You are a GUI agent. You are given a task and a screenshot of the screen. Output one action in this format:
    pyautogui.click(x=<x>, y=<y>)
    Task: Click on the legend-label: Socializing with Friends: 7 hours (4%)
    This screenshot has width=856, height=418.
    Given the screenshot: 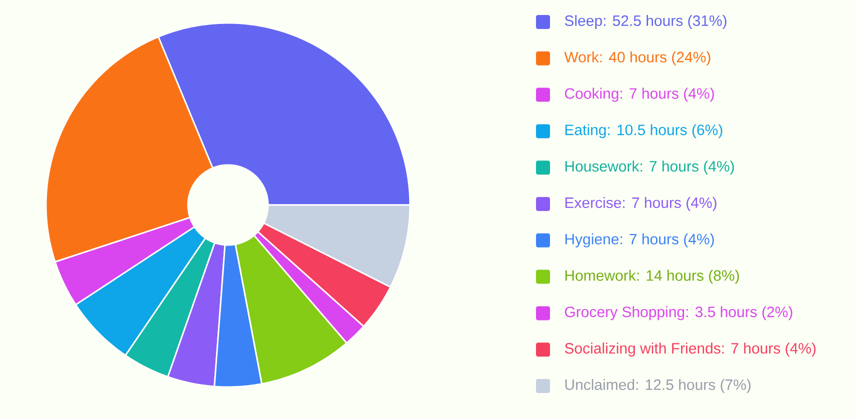 What is the action you would take?
    pyautogui.click(x=690, y=349)
    